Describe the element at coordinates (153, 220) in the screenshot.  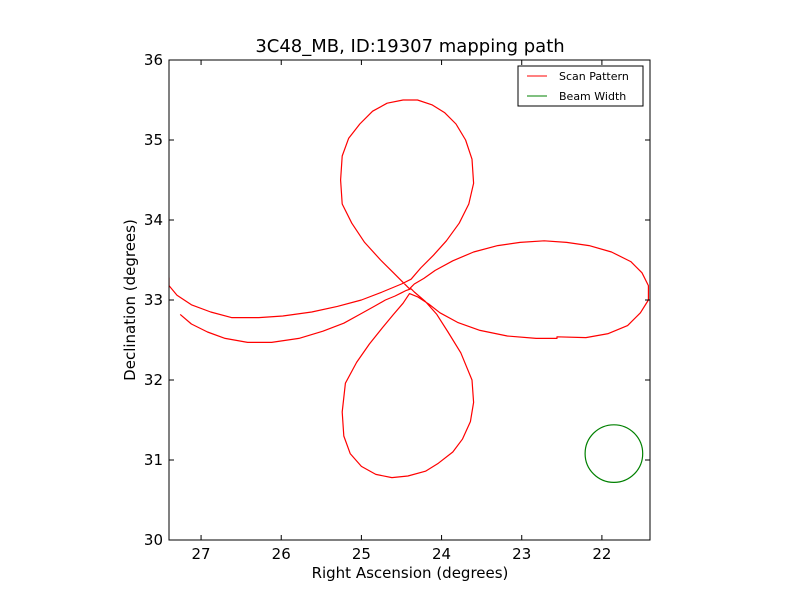
I see `y-tick-label: 34` at that location.